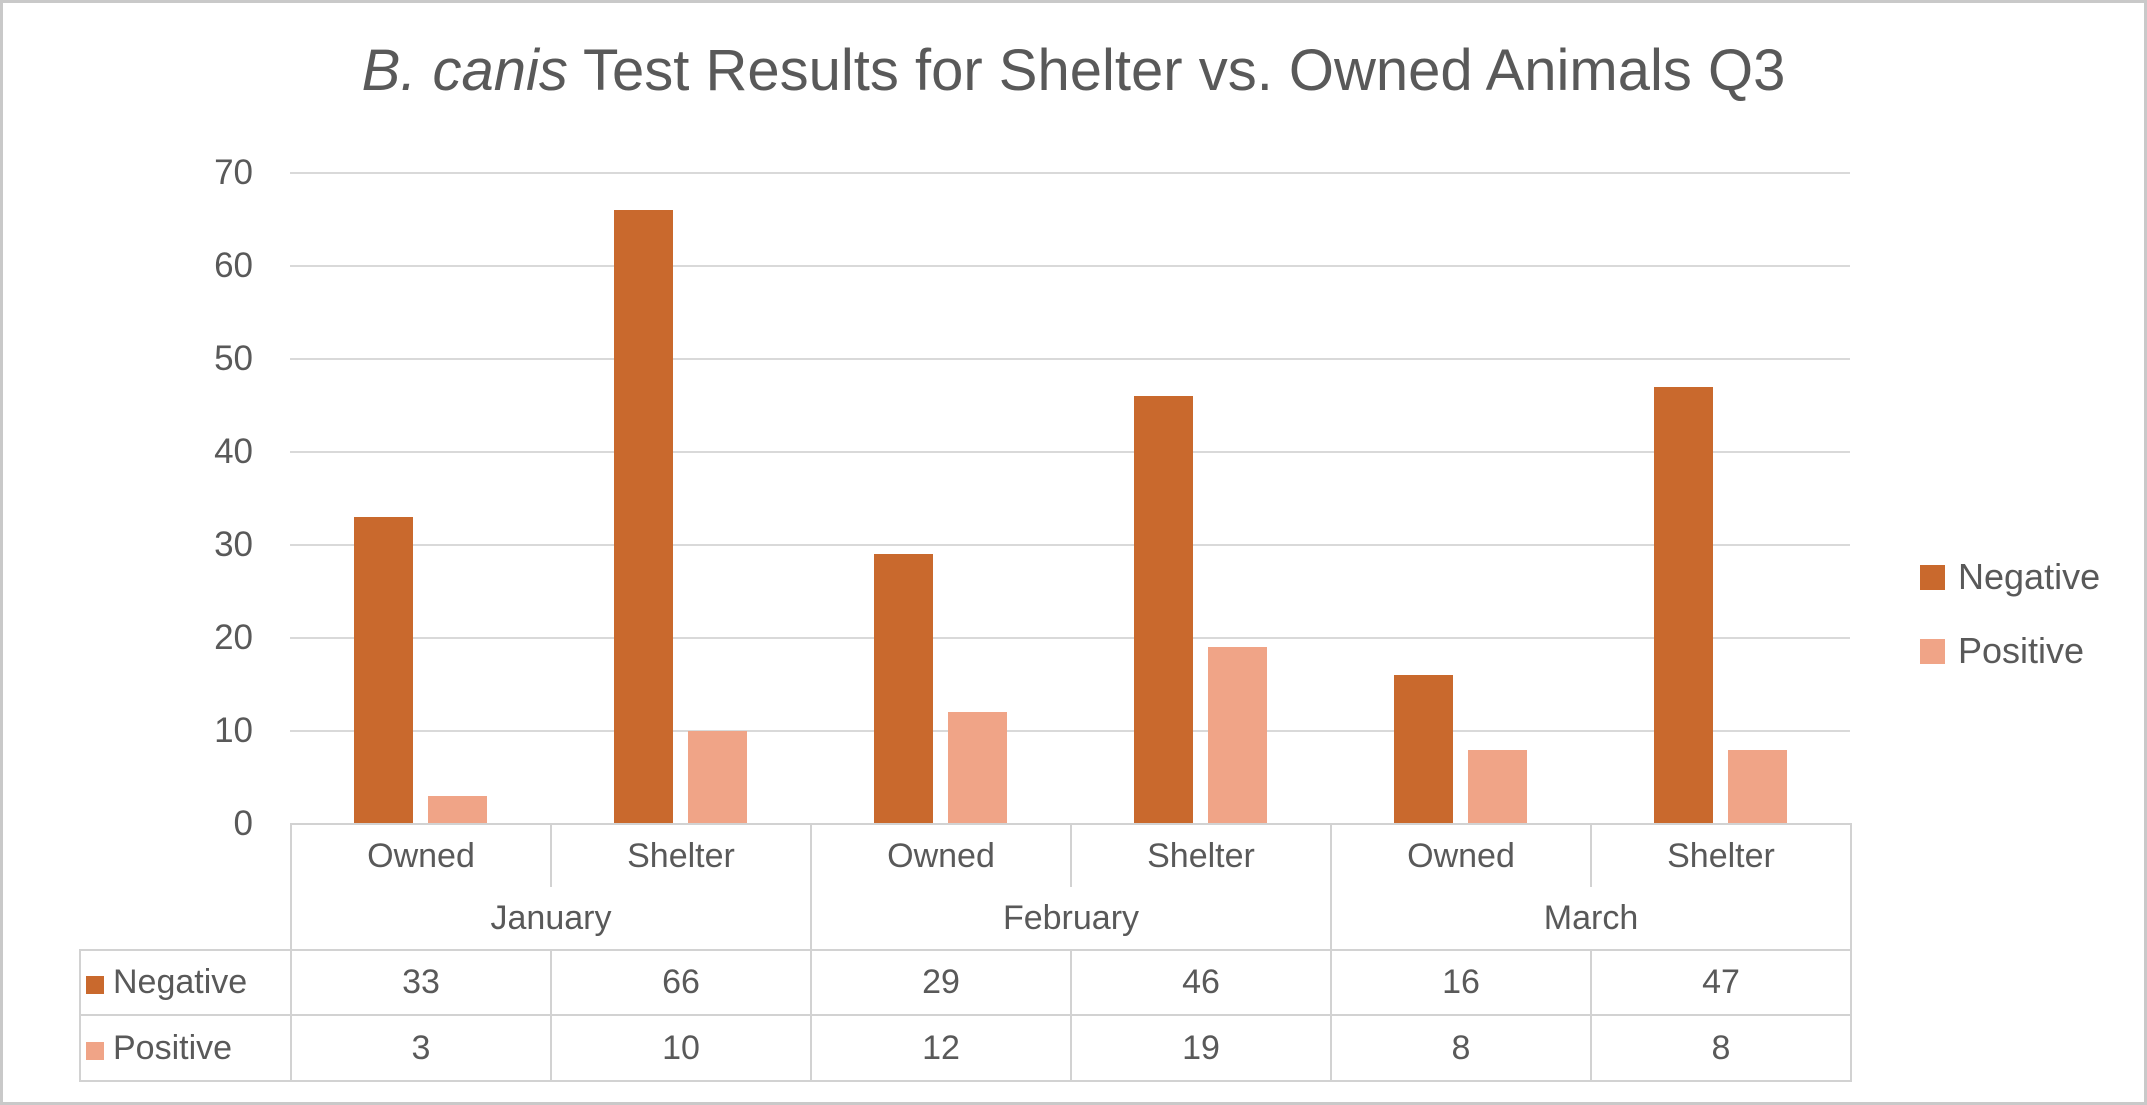  Describe the element at coordinates (1932, 651) in the screenshot. I see `legend-swatch-positive` at that location.